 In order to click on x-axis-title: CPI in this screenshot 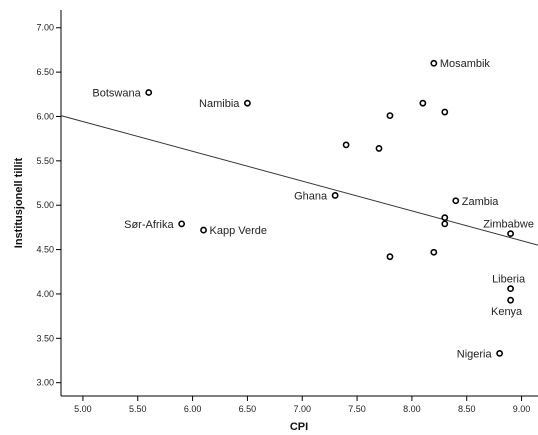, I will do `click(299, 427)`.